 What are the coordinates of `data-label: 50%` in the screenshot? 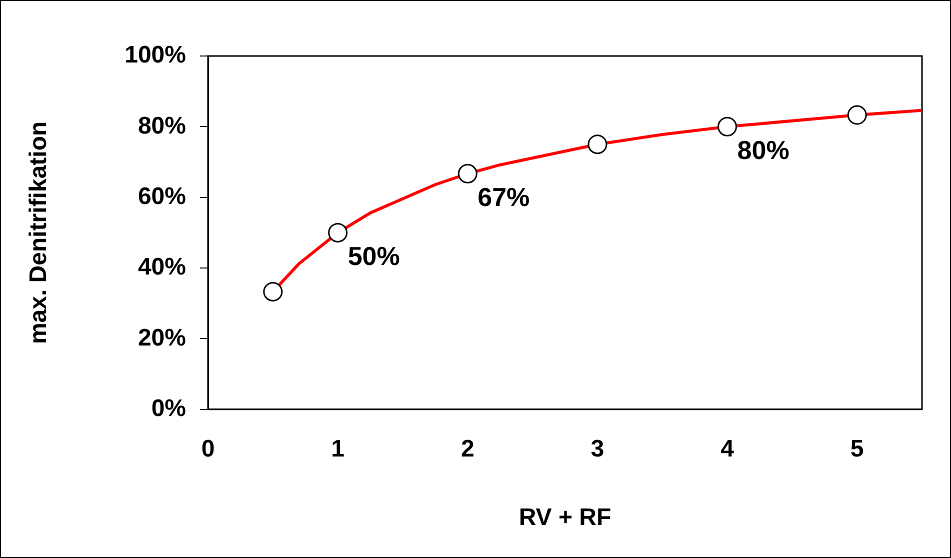 It's located at (374, 255).